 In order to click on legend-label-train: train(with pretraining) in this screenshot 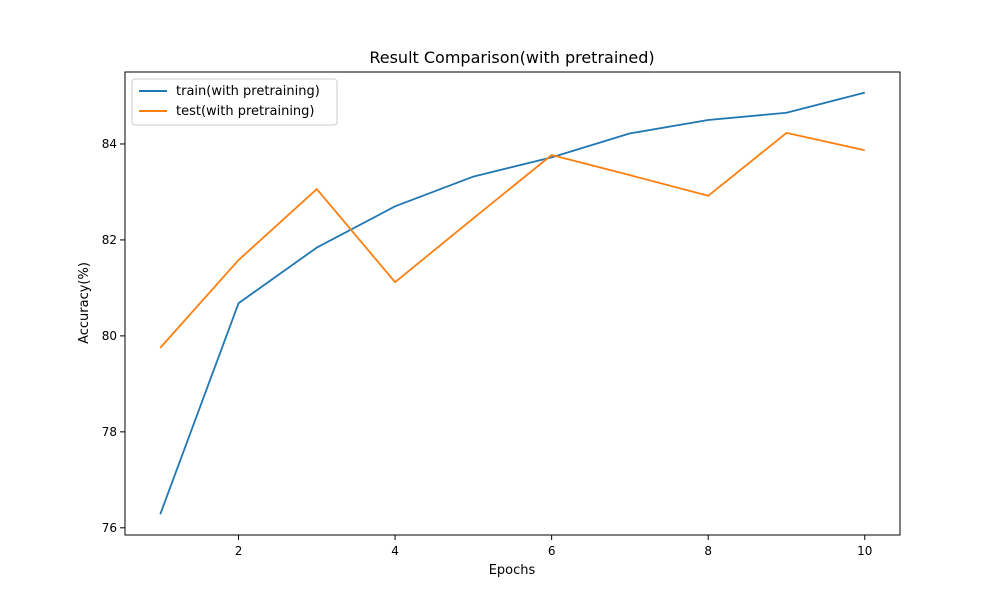, I will do `click(248, 91)`.